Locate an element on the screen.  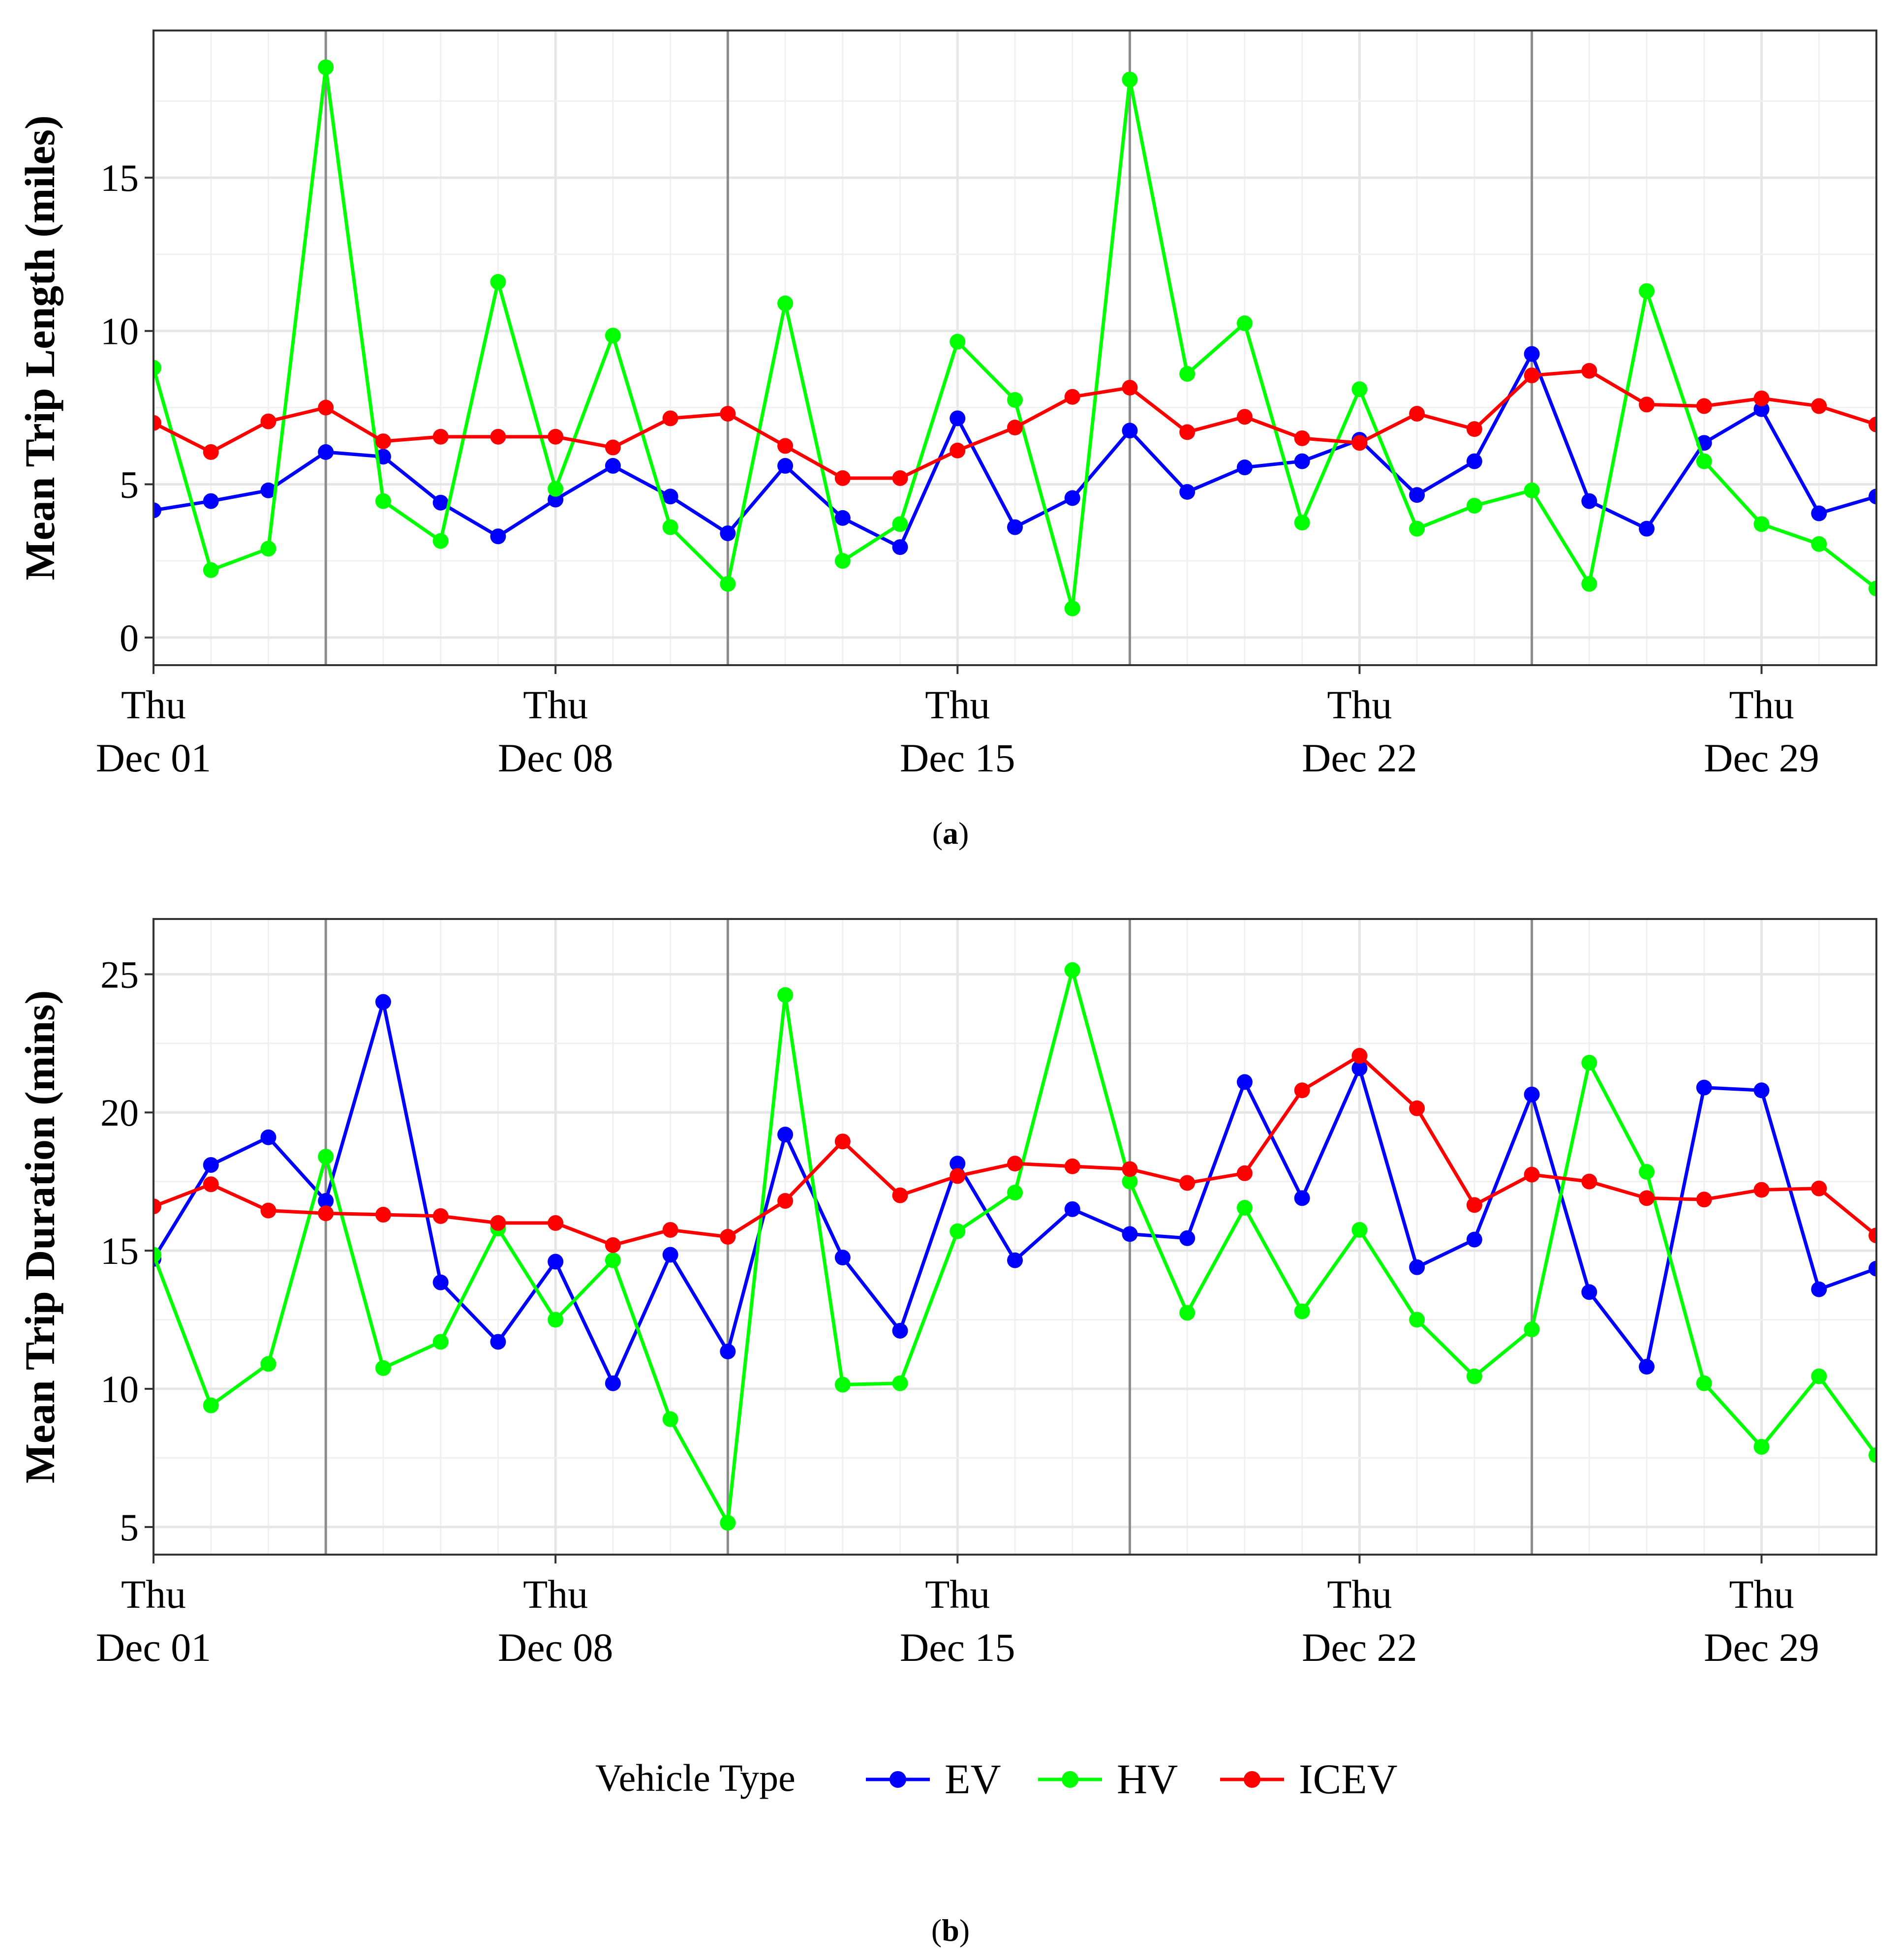
y-tick-label: 15 is located at coordinates (119, 1250).